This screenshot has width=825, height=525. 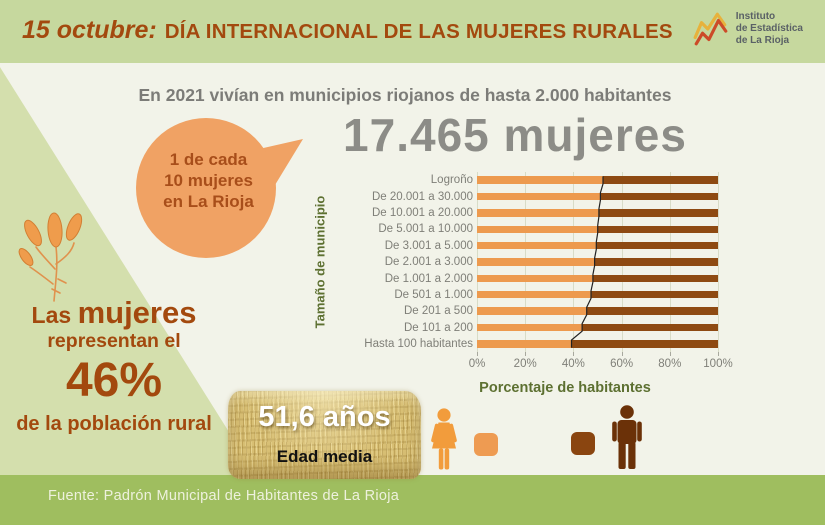 I want to click on logo-line2: de Estadística, so click(x=769, y=28).